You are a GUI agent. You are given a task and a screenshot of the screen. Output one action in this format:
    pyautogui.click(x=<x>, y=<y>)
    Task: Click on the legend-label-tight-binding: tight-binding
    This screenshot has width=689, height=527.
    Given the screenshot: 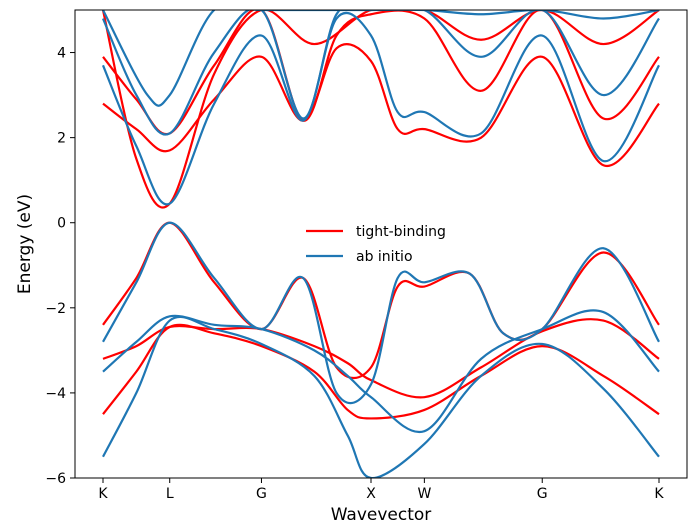 What is the action you would take?
    pyautogui.click(x=401, y=232)
    